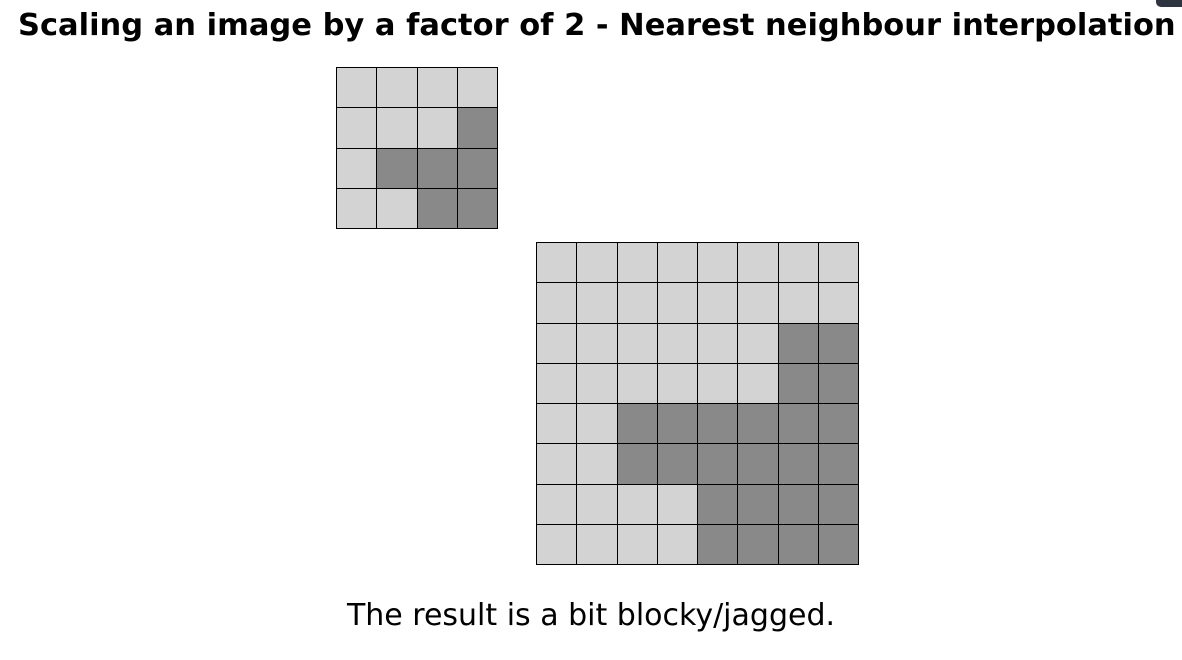 The width and height of the screenshot is (1182, 660). I want to click on scaled-image-grid, so click(697, 403).